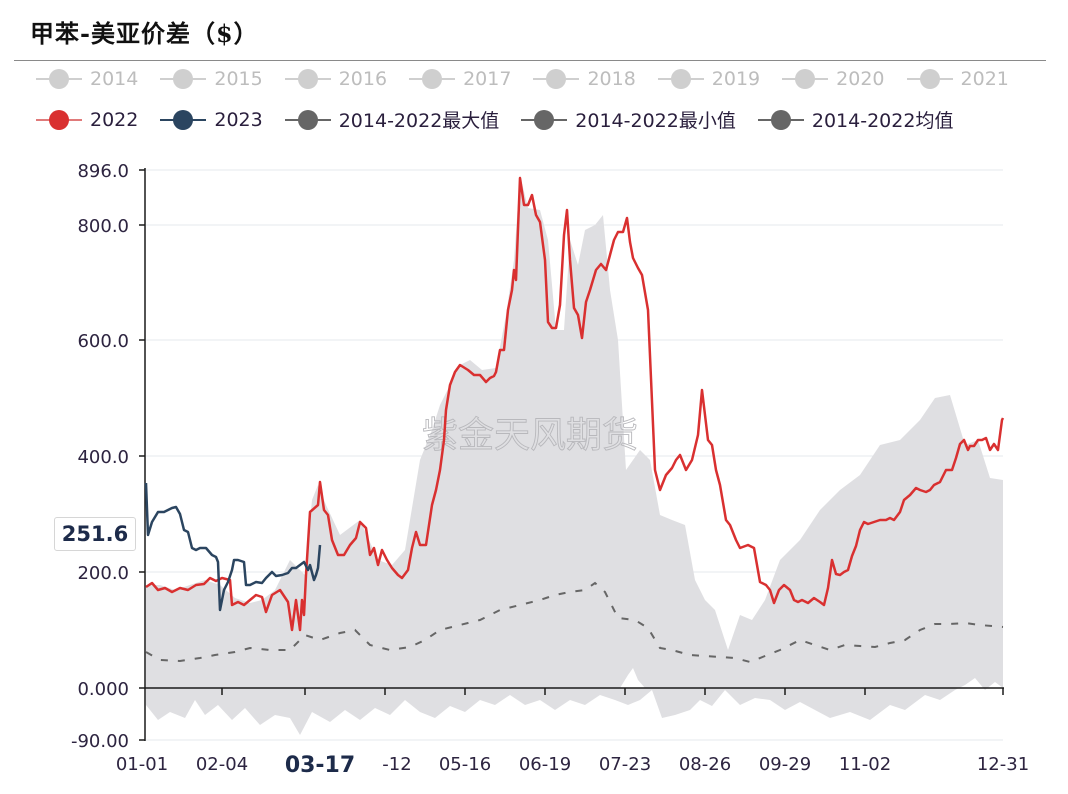 Image resolution: width=1068 pixels, height=794 pixels. I want to click on svg-text: 400.0, so click(103, 457).